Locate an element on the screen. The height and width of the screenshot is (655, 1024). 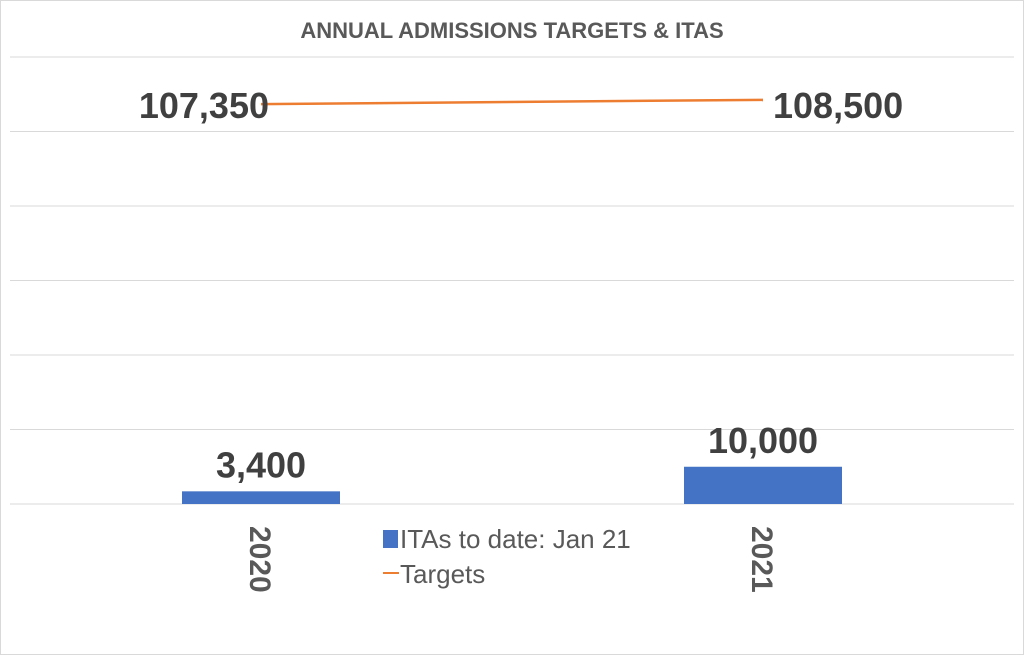
legend-label-targets: Targets is located at coordinates (442, 574).